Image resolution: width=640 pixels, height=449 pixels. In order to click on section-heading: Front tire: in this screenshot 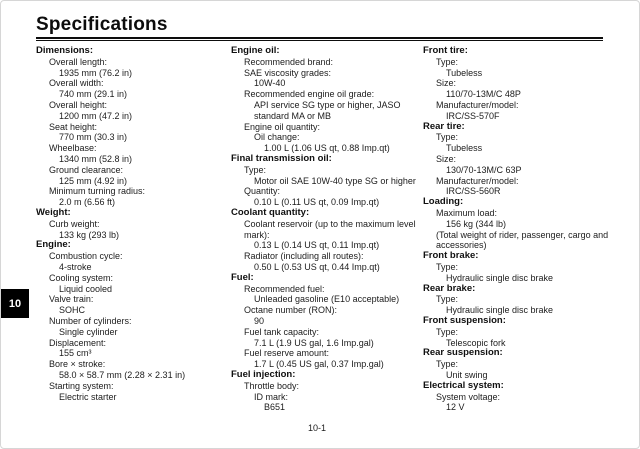, I will do `click(445, 50)`.